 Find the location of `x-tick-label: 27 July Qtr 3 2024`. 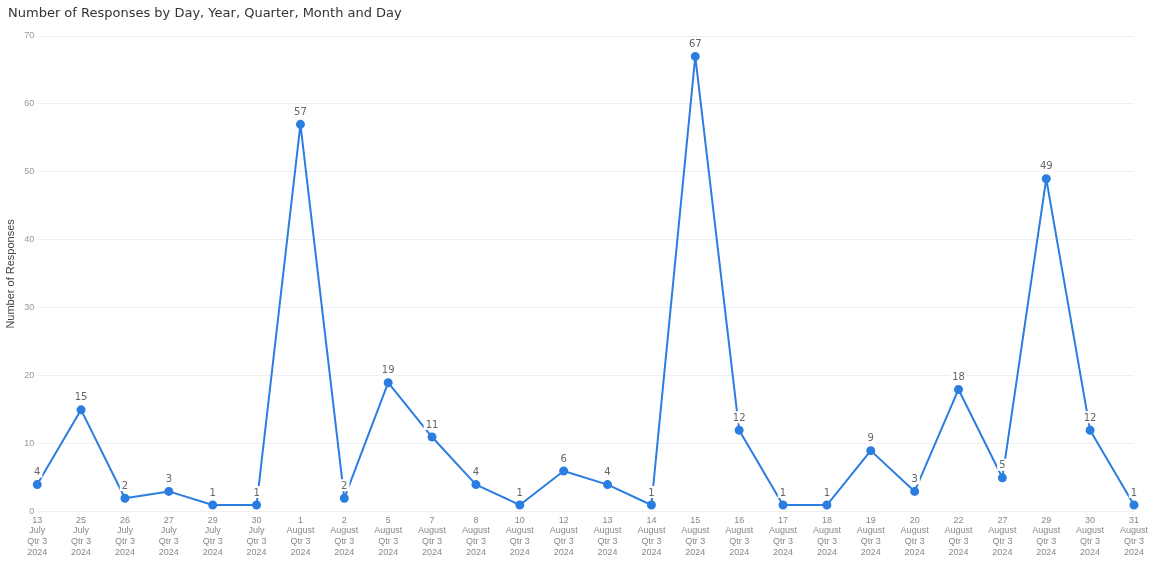

x-tick-label: 27 July Qtr 3 2024 is located at coordinates (168, 536).